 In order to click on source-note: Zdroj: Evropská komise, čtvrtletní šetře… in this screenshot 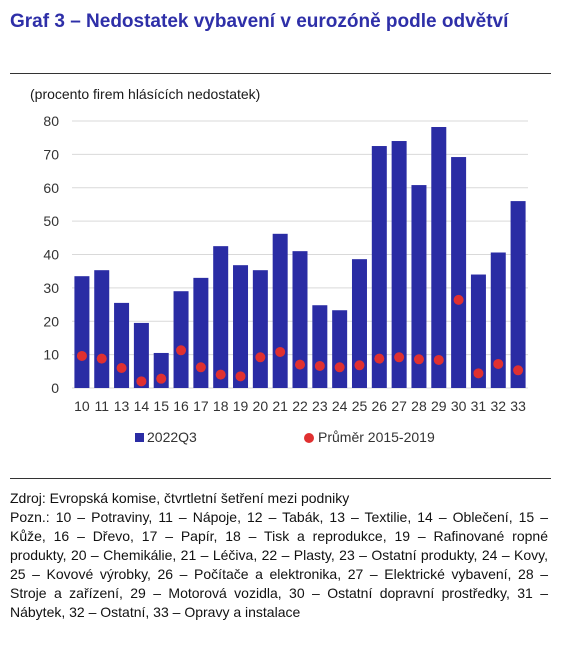, I will do `click(180, 498)`.